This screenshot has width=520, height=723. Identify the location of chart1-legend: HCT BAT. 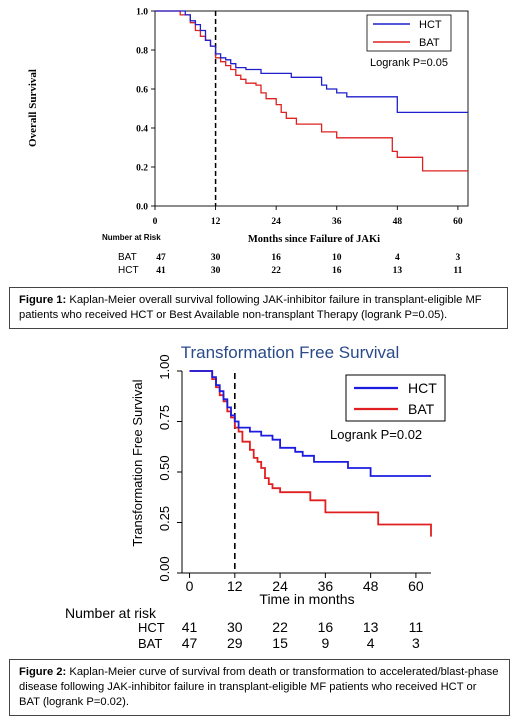
(409, 33).